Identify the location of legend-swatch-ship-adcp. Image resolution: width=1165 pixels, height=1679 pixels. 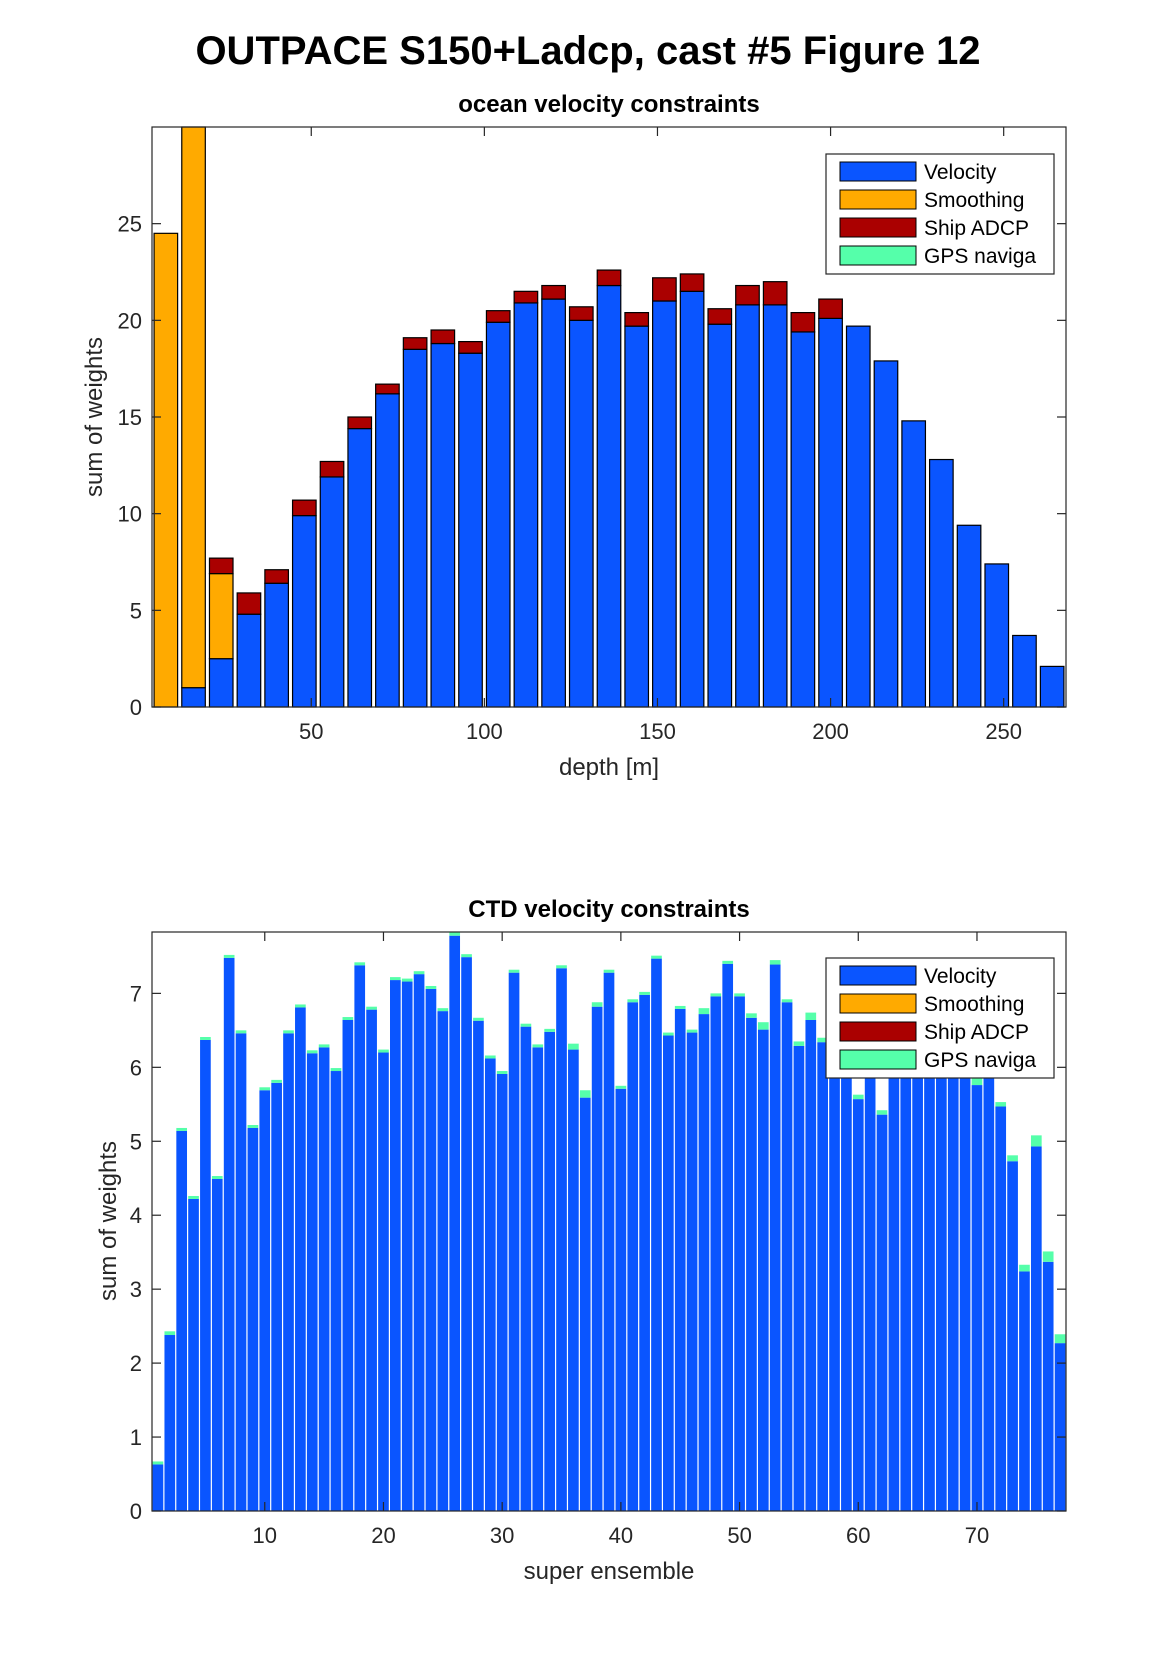
(878, 1031).